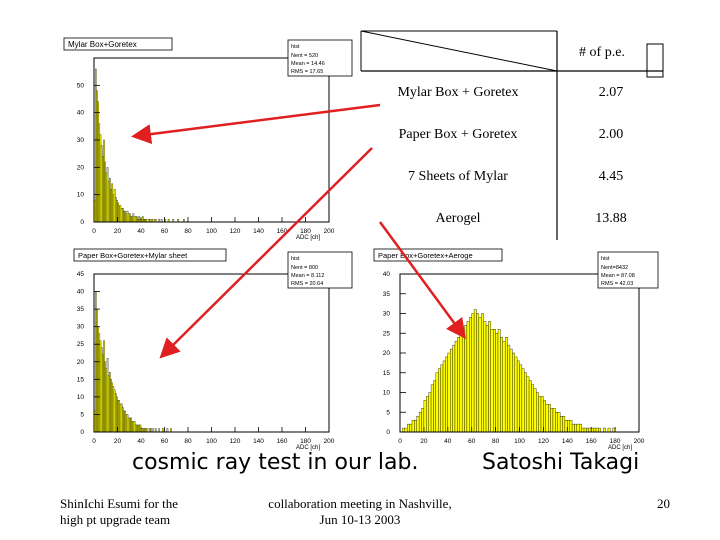 Image resolution: width=720 pixels, height=540 pixels. I want to click on footer-meeting-line2: Jun 10-13 2003, so click(360, 519).